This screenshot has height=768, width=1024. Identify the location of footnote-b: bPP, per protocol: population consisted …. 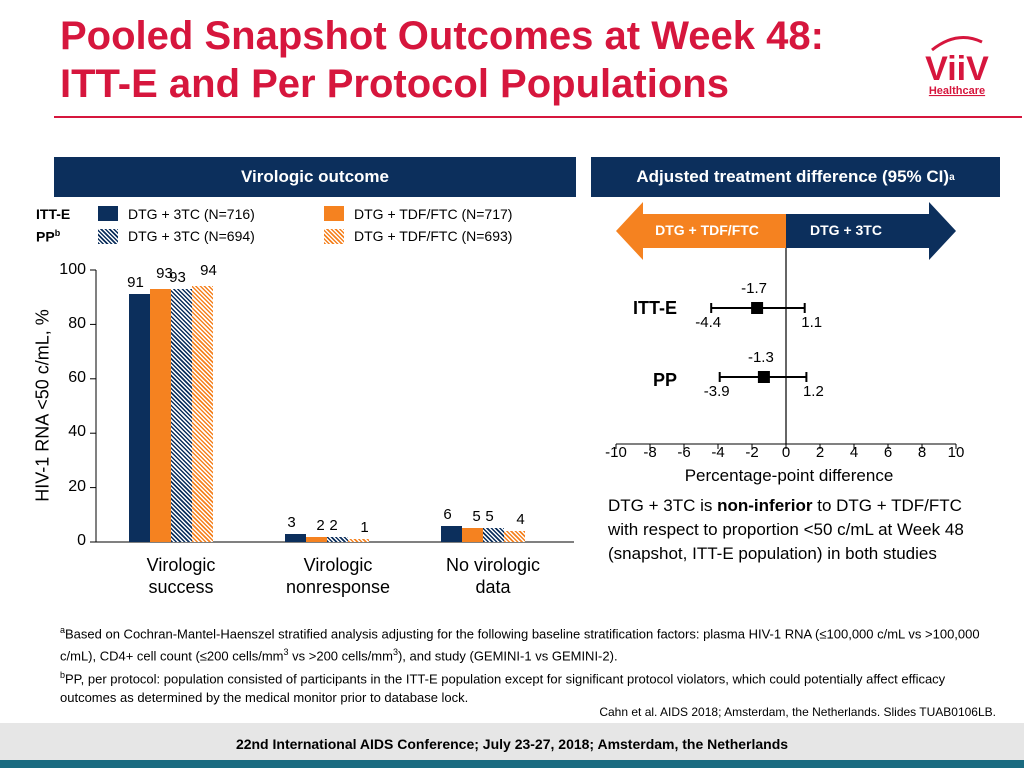
(530, 686).